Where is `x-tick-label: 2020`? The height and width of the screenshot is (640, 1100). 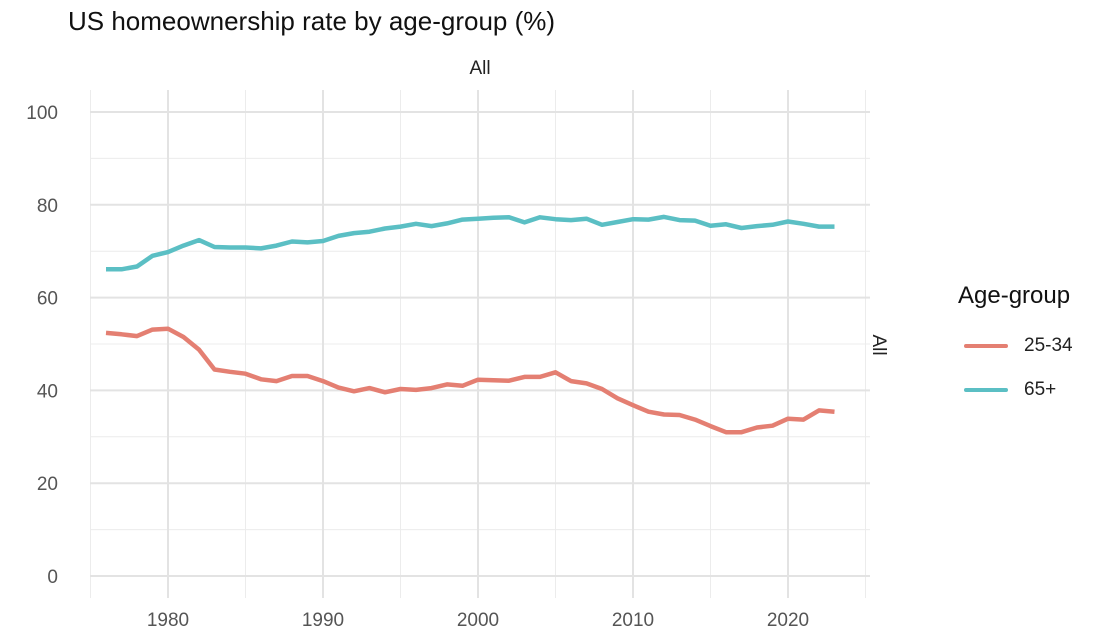 x-tick-label: 2020 is located at coordinates (788, 620).